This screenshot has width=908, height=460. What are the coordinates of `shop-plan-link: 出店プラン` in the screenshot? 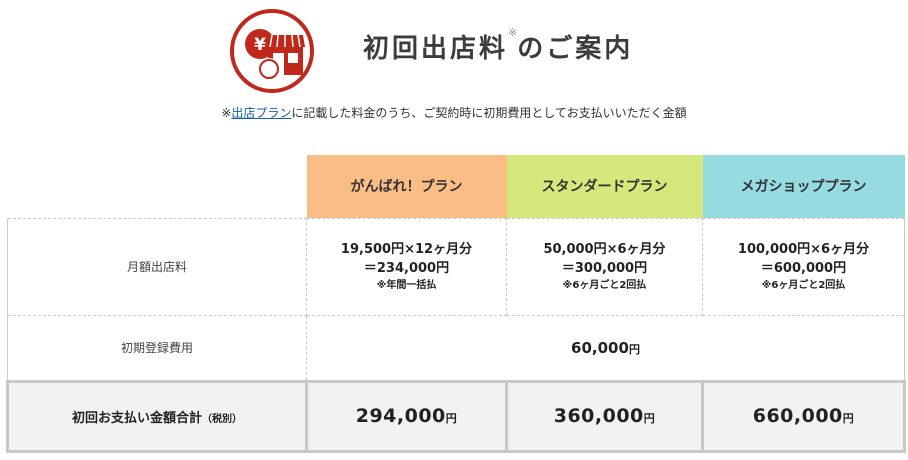 It's located at (261, 113).